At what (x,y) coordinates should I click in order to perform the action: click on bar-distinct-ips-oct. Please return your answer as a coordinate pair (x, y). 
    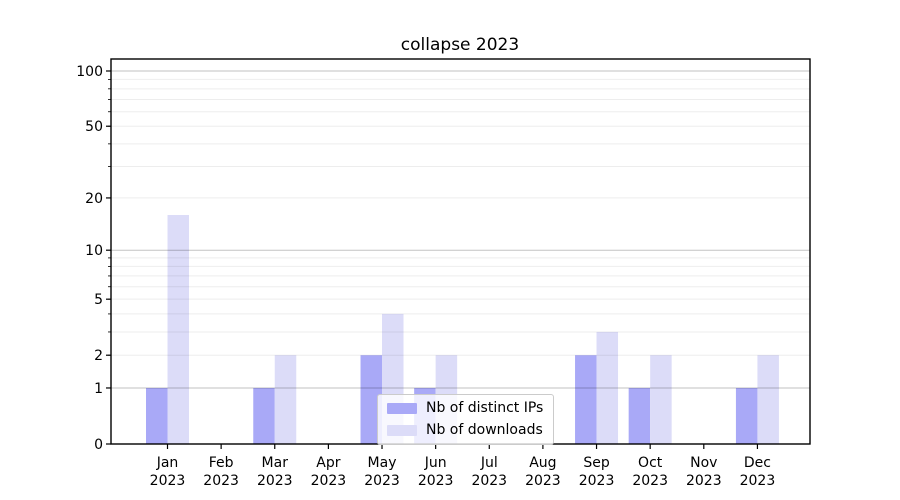
    Looking at the image, I should click on (639, 415).